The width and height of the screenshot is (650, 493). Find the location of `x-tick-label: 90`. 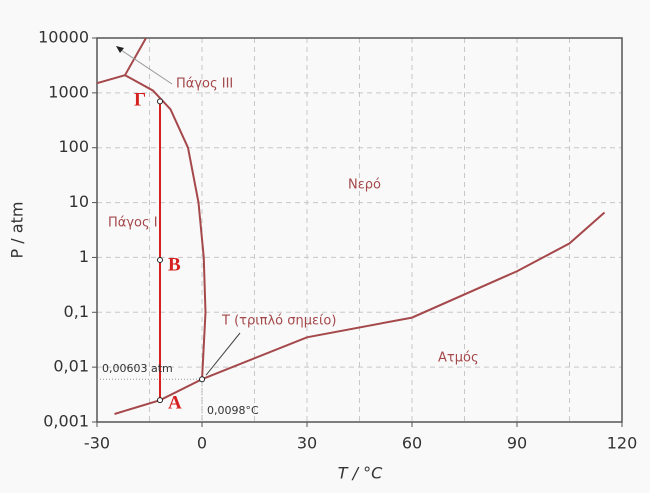

x-tick-label: 90 is located at coordinates (517, 443).